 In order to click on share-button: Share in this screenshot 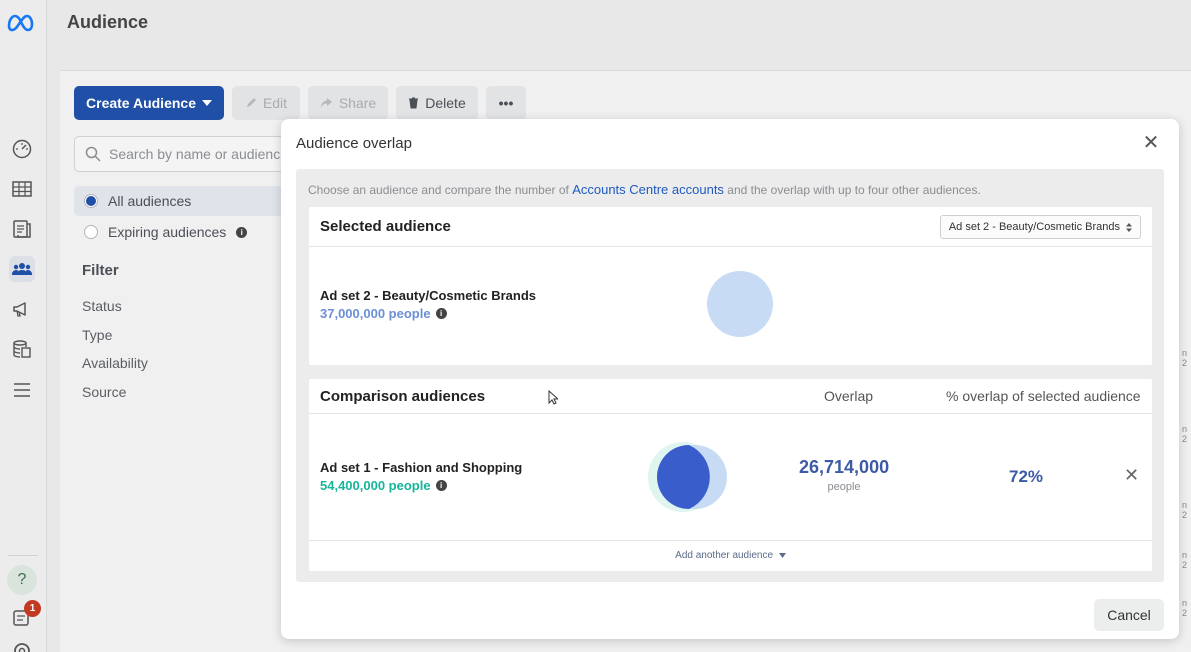, I will do `click(348, 103)`.